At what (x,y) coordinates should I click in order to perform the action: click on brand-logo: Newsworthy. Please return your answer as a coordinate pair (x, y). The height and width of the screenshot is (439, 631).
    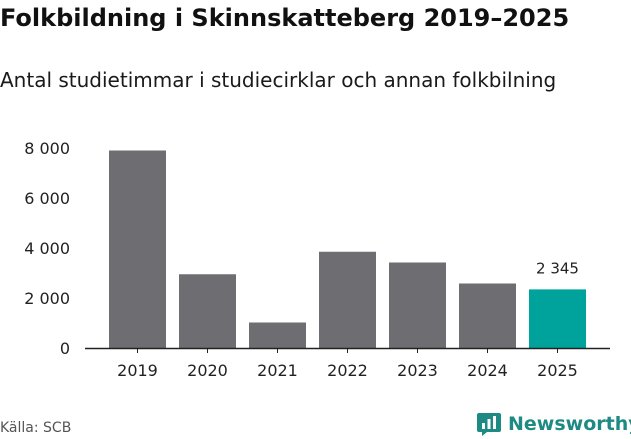
    Looking at the image, I should click on (553, 424).